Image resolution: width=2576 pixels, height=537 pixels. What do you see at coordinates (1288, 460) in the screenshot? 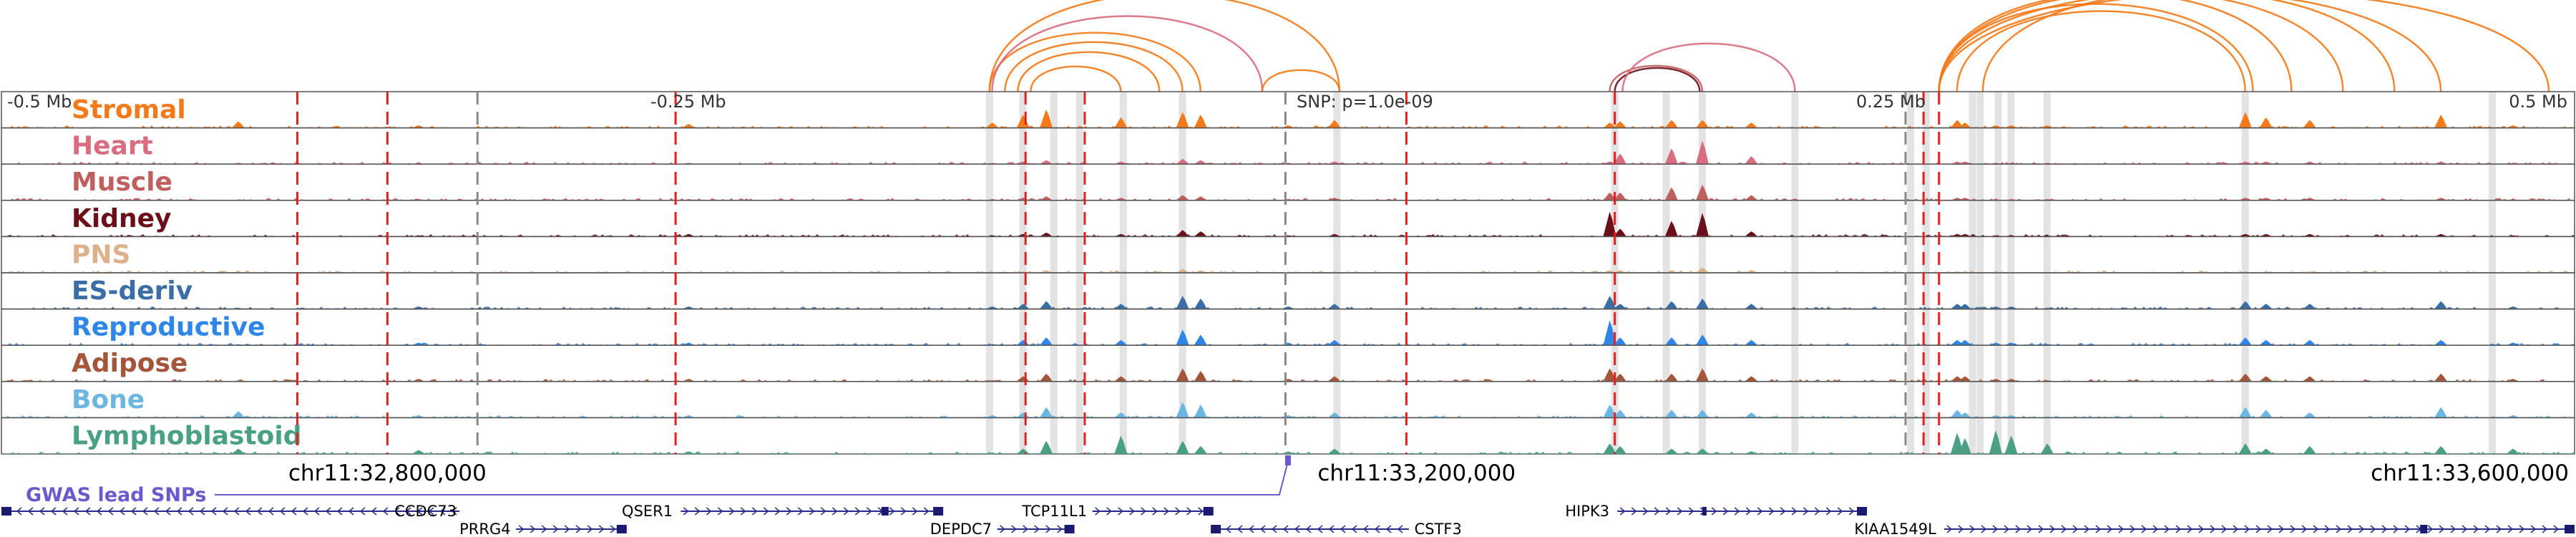
I see `gwas-snp-marker` at bounding box center [1288, 460].